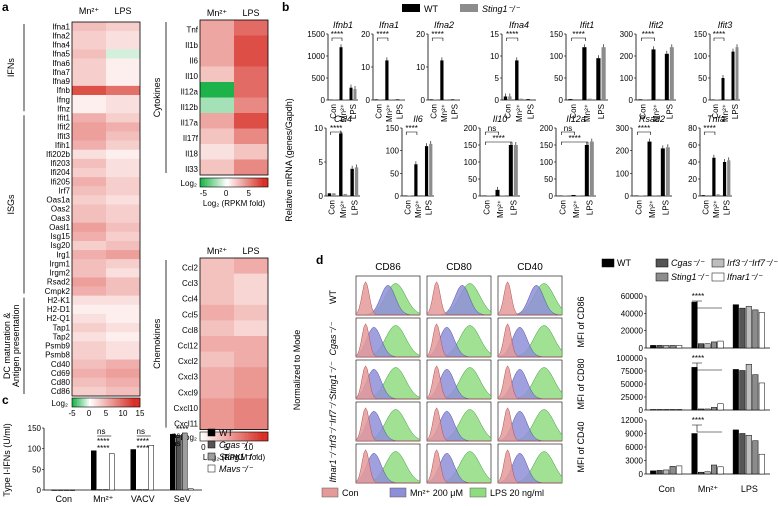  Describe the element at coordinates (189, 183) in the screenshot. I see `legend-title: Log₂` at that location.